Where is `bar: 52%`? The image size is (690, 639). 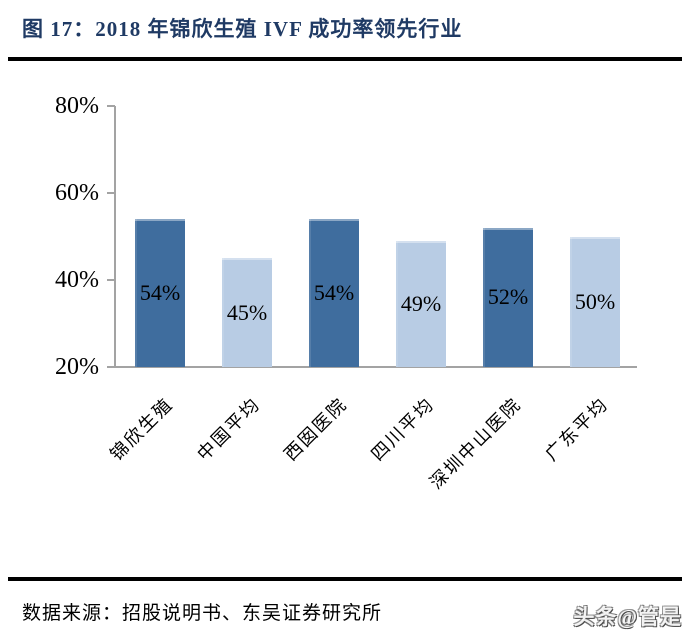 bar: 52% is located at coordinates (508, 297).